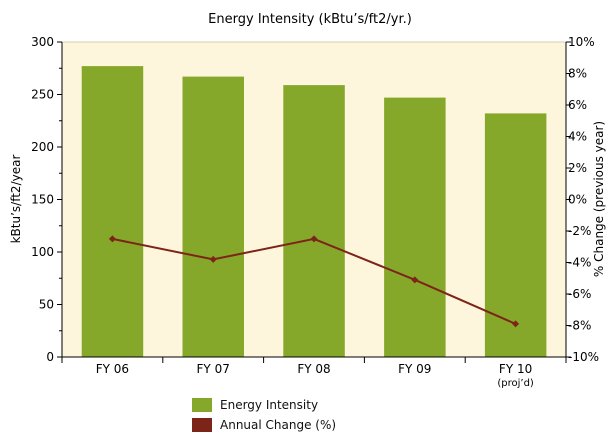  I want to click on y2-tick-label: 0%, so click(577, 200).